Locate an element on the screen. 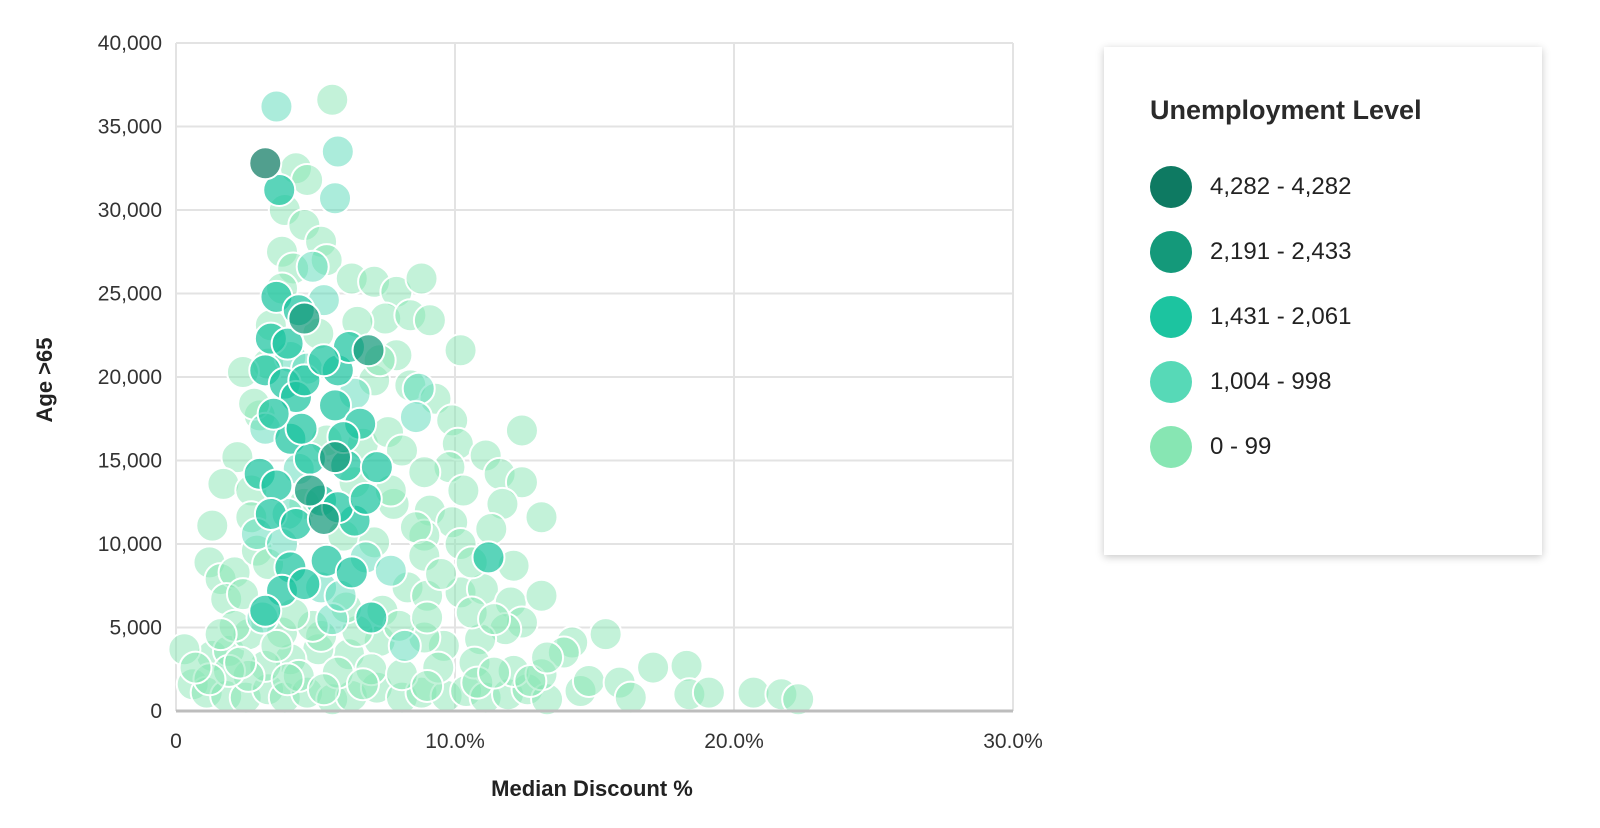  legend-label: 0 - 99 is located at coordinates (1241, 446).